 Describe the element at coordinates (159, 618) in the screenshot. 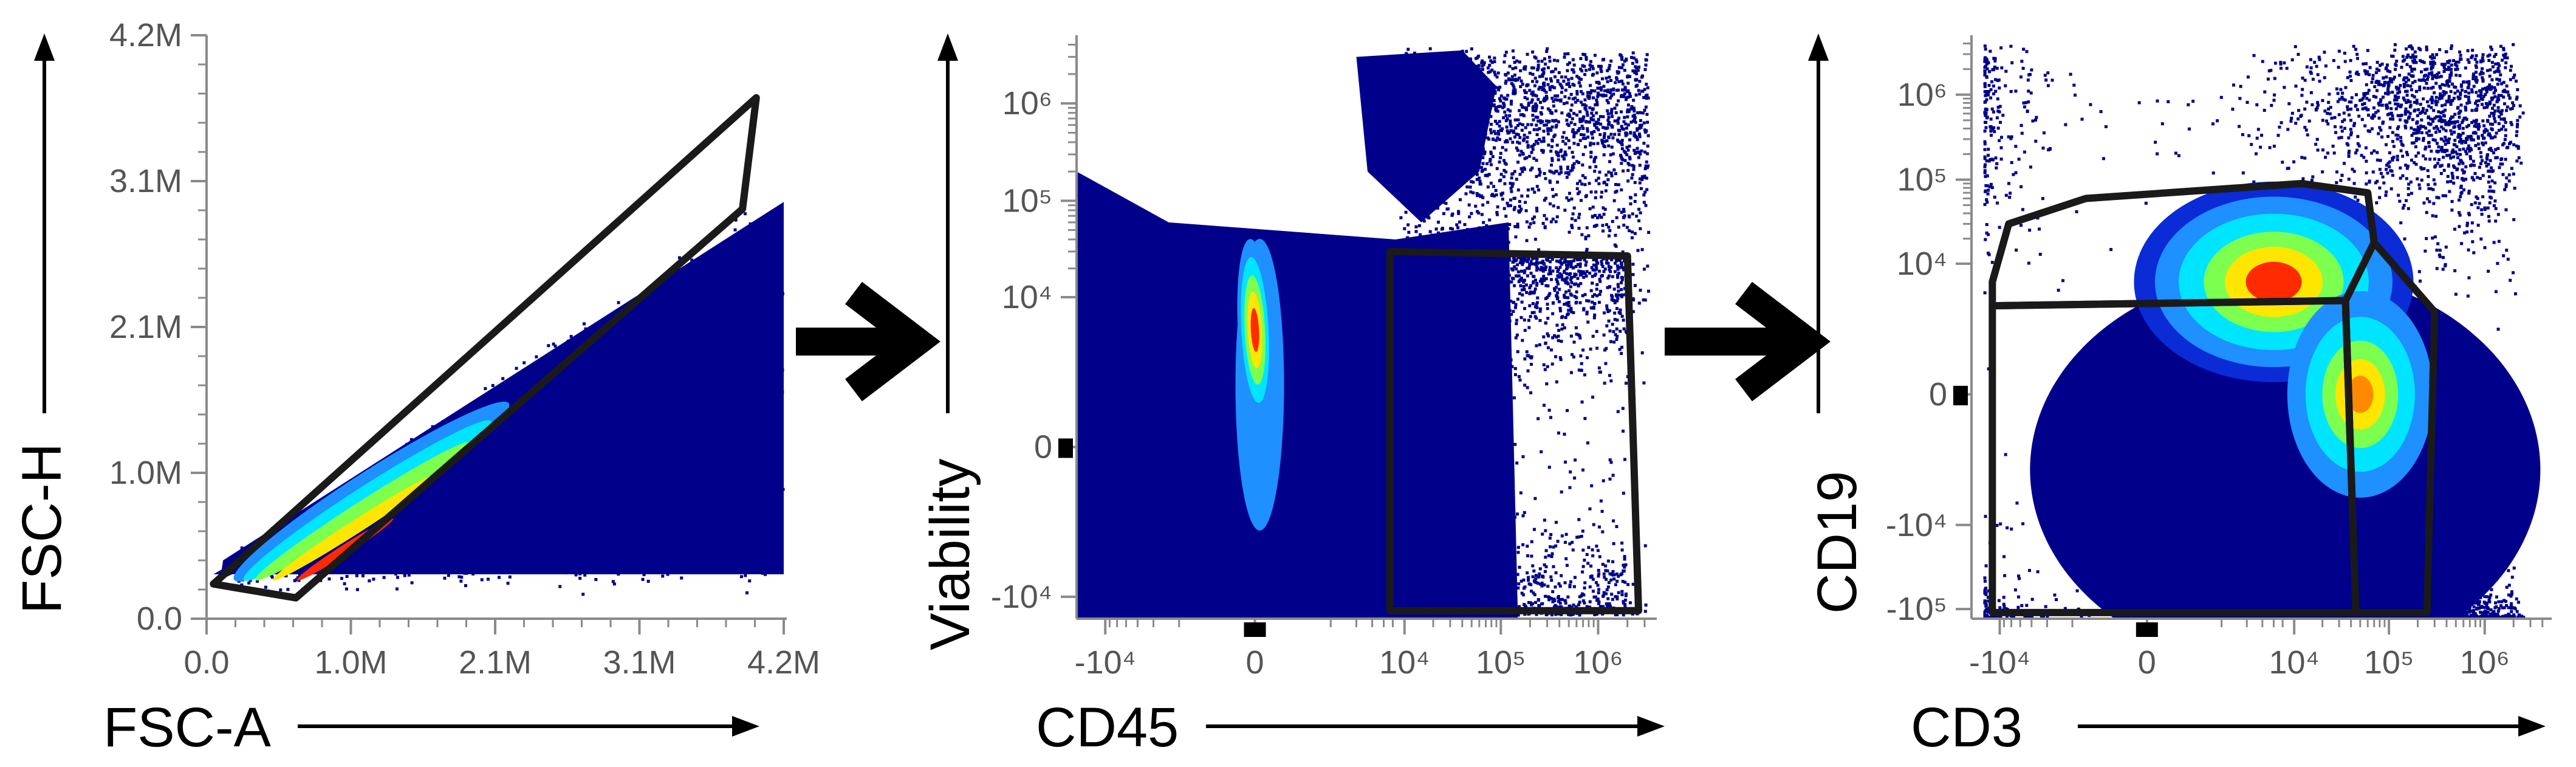

I see `y-tick-label: 0.0` at that location.